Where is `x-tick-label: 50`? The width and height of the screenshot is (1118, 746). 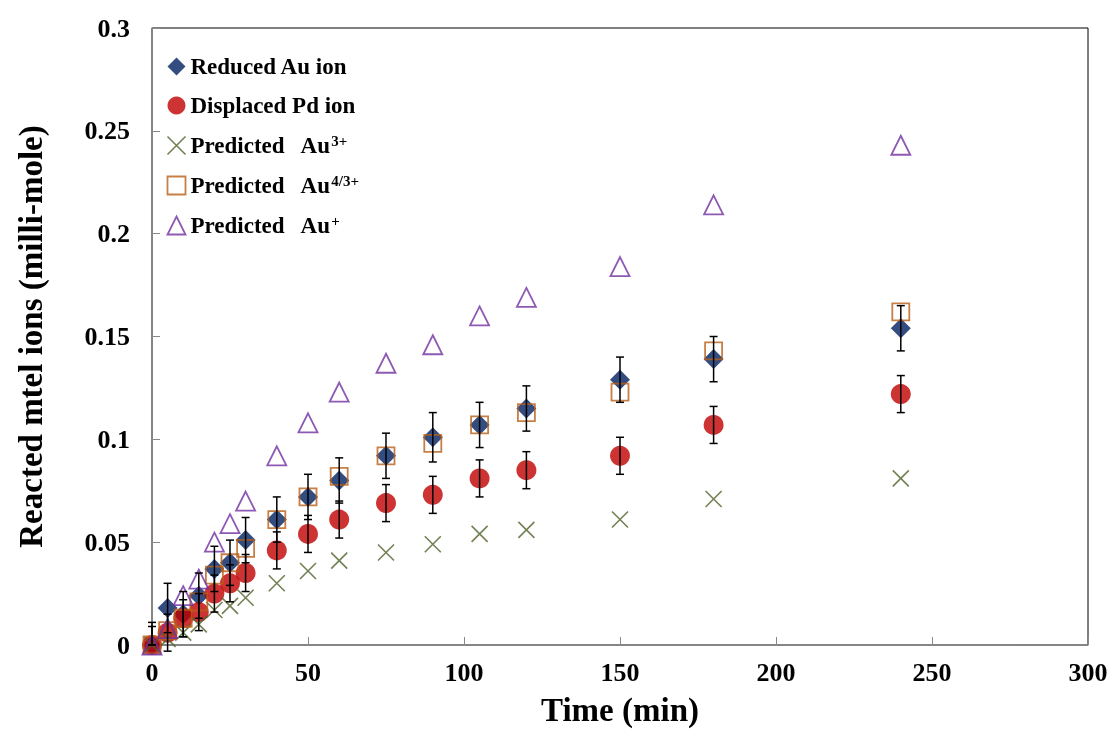 x-tick-label: 50 is located at coordinates (308, 672).